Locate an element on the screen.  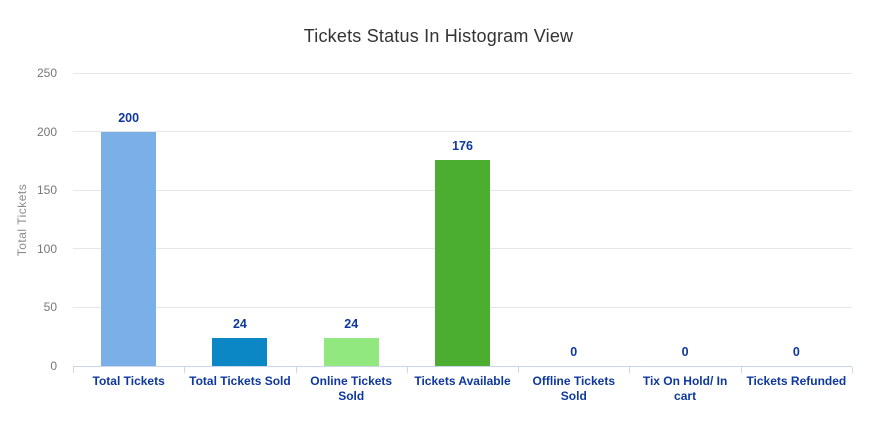
y-axis-tick-label: 150 is located at coordinates (46, 190).